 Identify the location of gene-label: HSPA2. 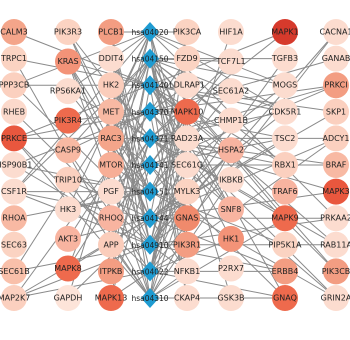
(231, 150).